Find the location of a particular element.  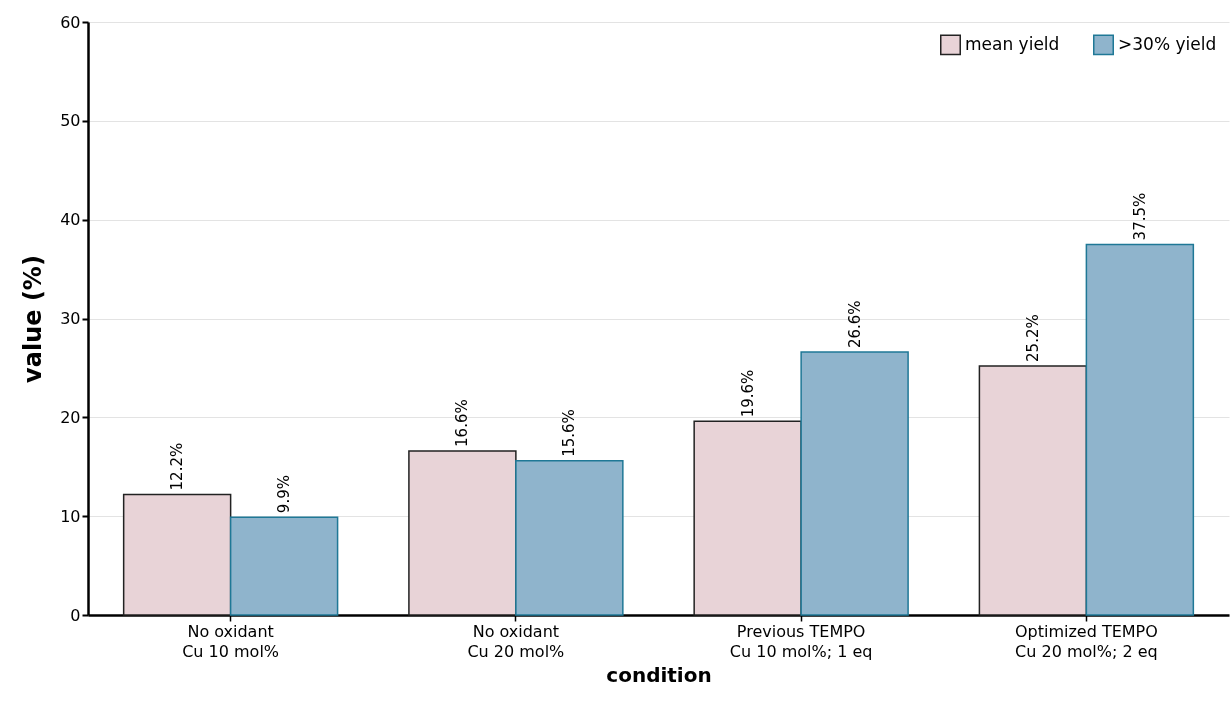

data-label: 37.5% is located at coordinates (1139, 216).